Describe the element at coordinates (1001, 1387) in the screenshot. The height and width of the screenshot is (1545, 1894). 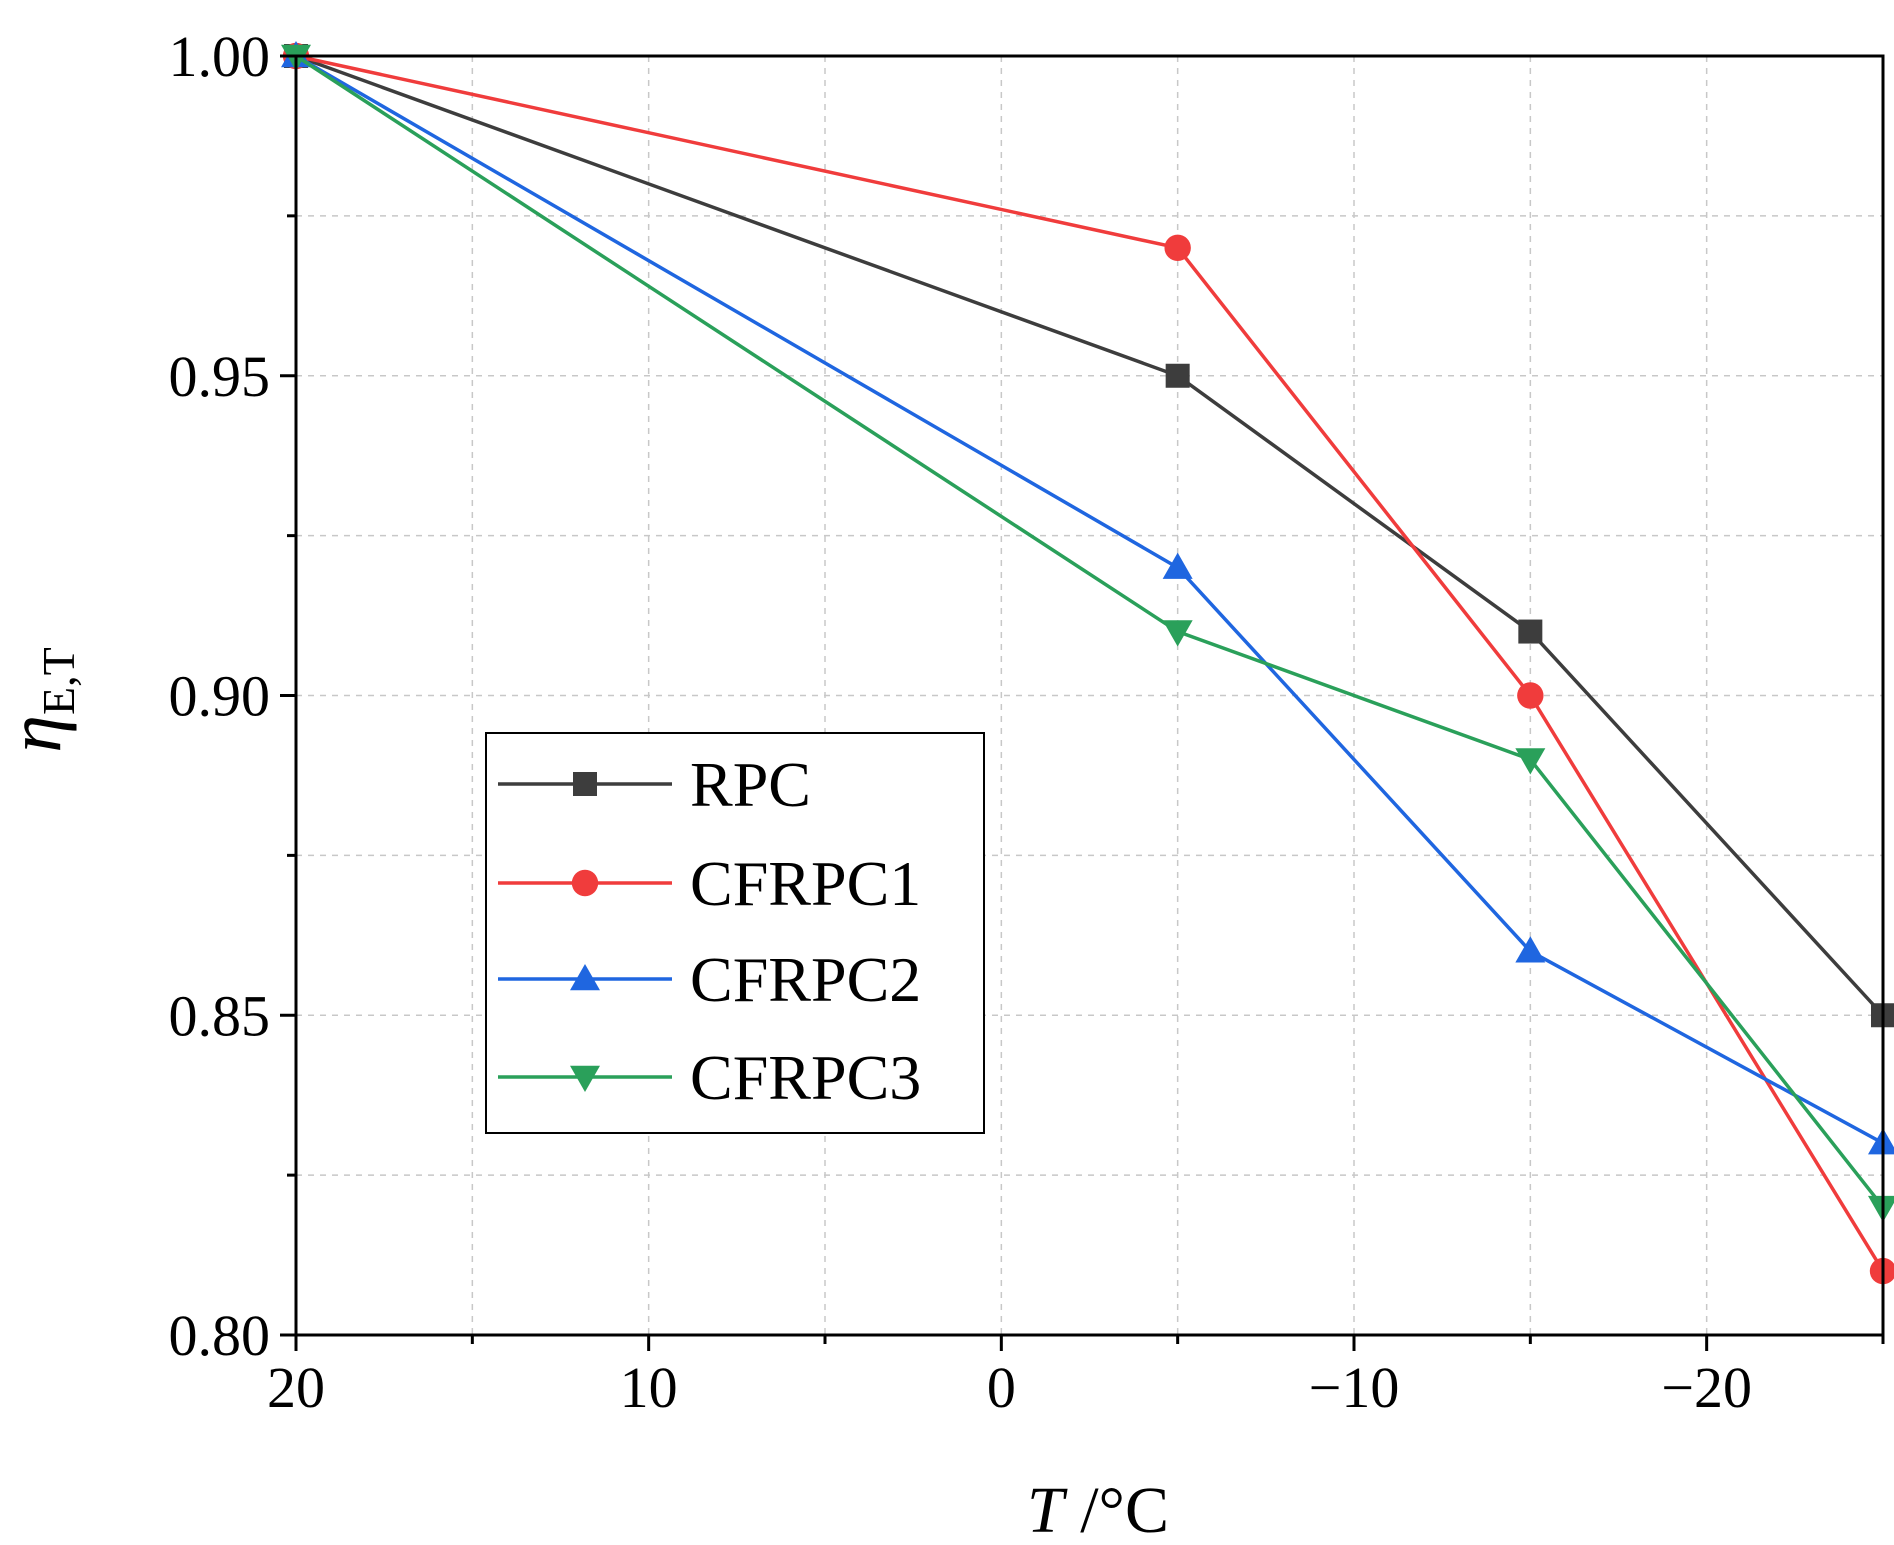
I see `x-tick-label: 0` at that location.